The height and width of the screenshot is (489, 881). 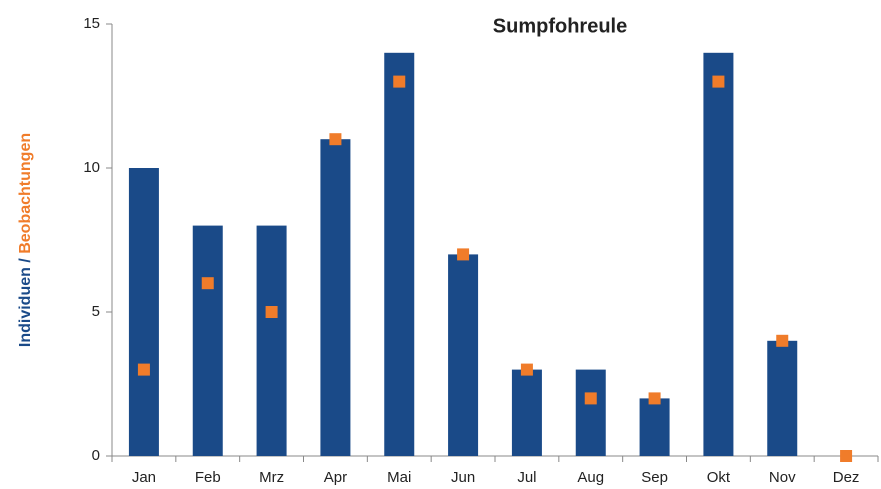 I want to click on y-label-part: Beobachtungen, so click(x=25, y=193).